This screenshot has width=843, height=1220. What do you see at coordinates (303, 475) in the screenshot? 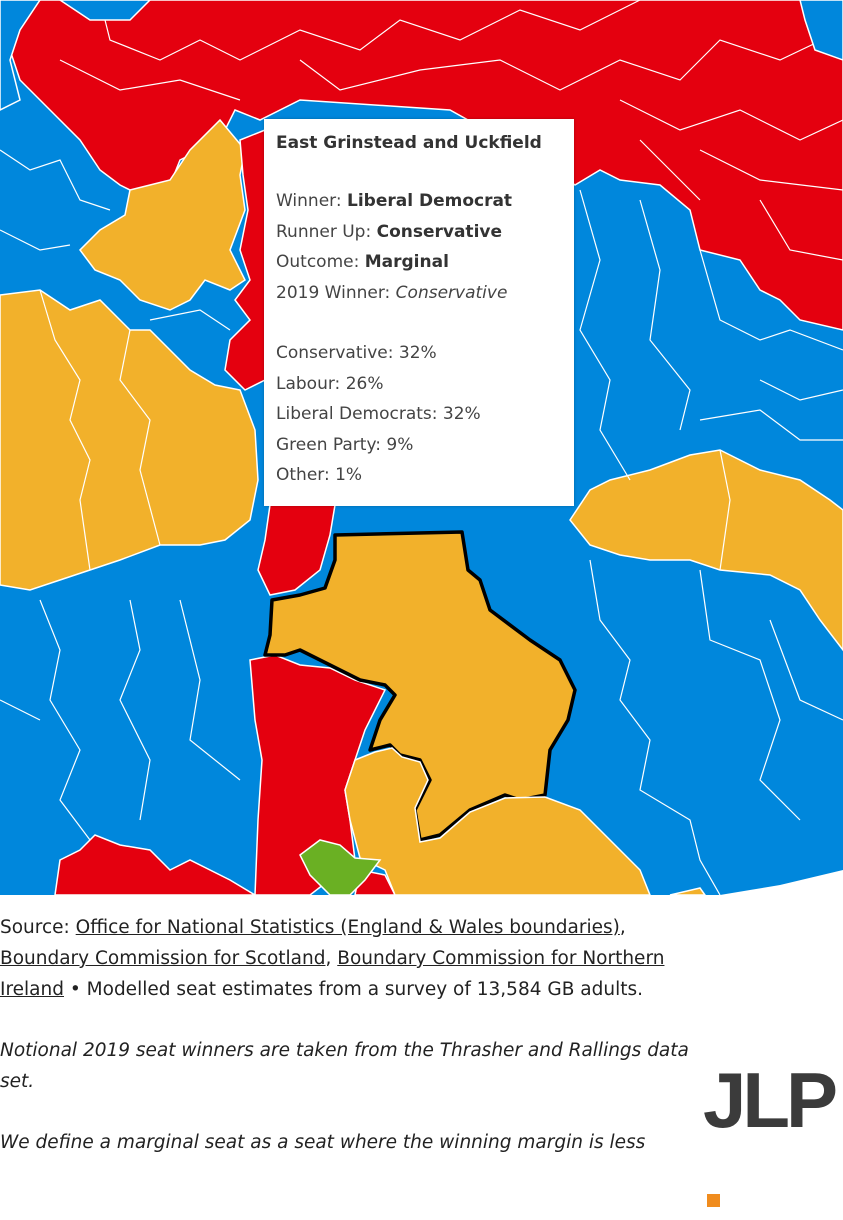
I see `share-party: Other:` at bounding box center [303, 475].